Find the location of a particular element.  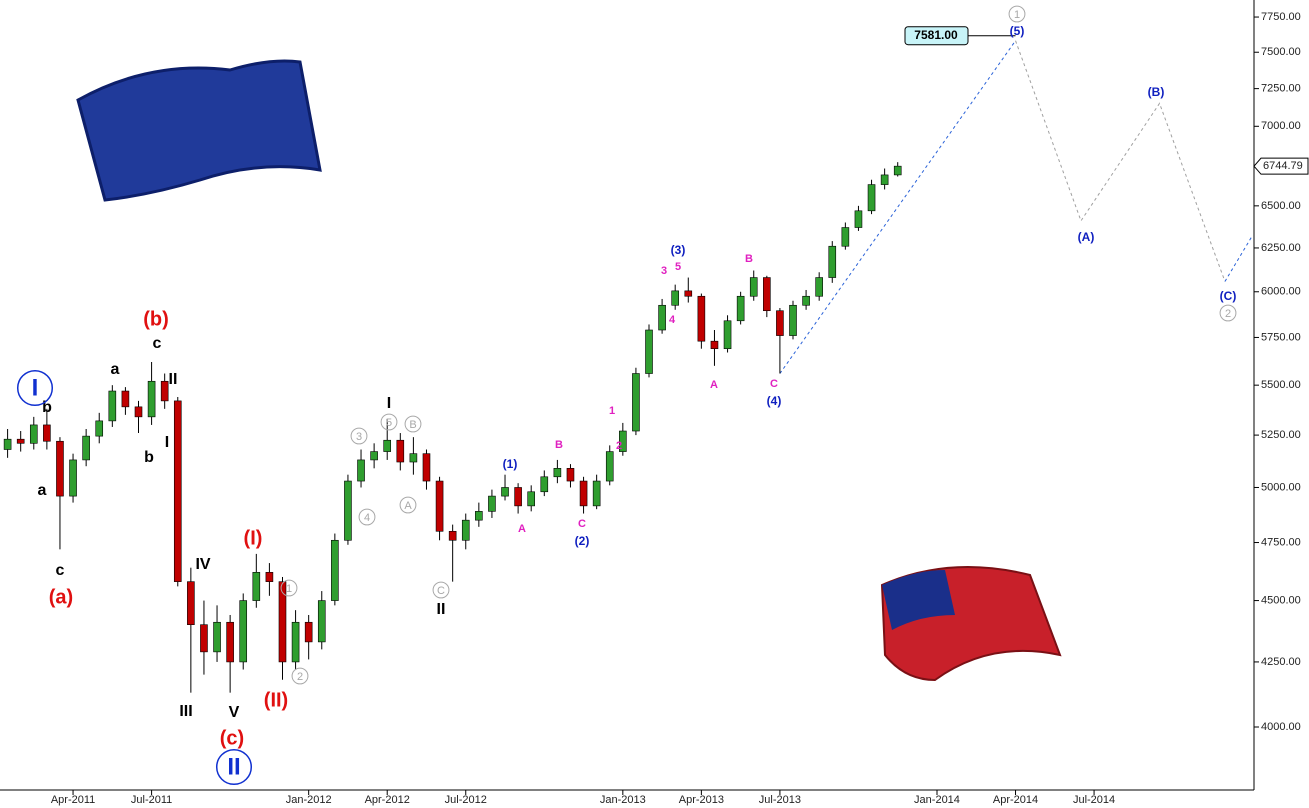

x-tick-label: Apr-2014 is located at coordinates (1015, 800).